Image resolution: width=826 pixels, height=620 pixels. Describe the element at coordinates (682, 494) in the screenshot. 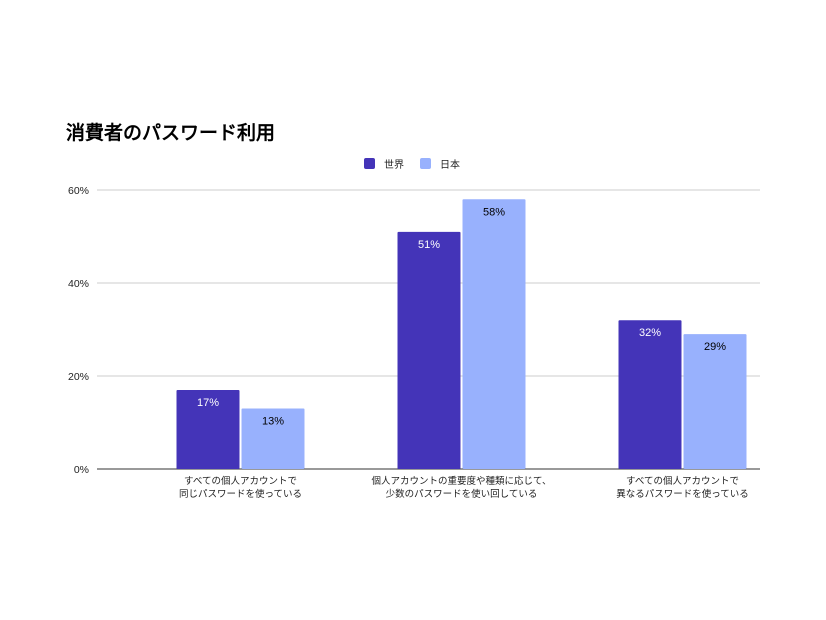

I see `x-category-label-line: 異なるパスワードを使っている` at that location.